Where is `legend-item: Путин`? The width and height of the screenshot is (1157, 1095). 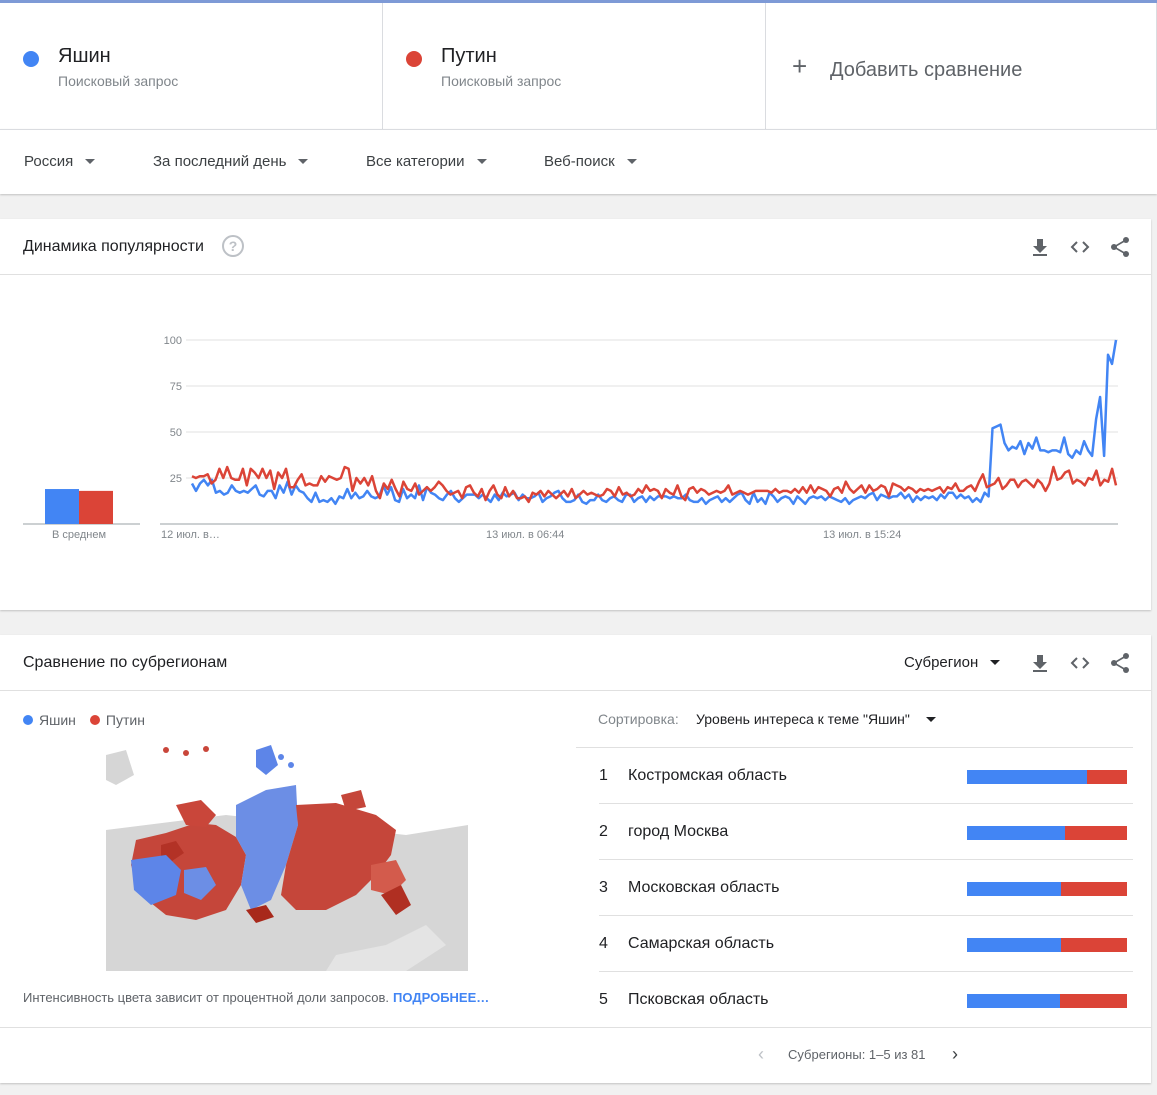 legend-item: Путин is located at coordinates (117, 720).